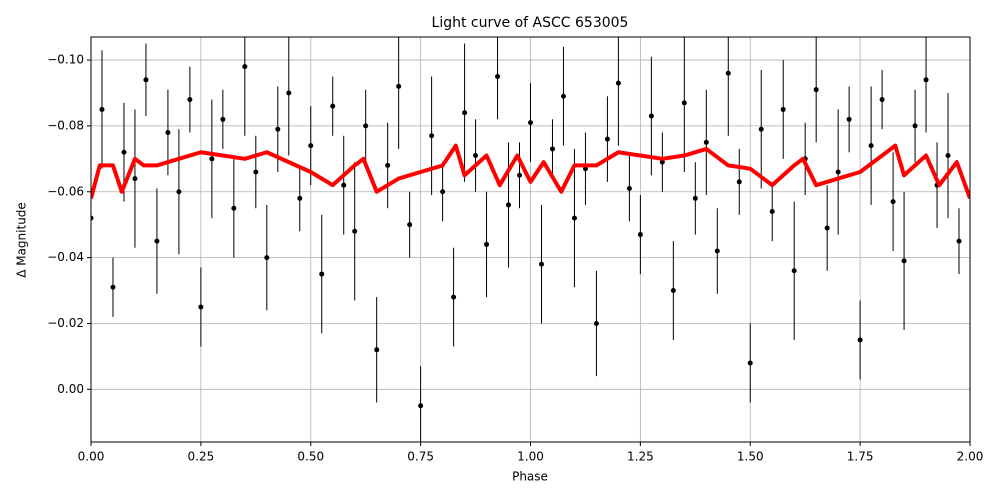 The width and height of the screenshot is (1000, 504). What do you see at coordinates (530, 457) in the screenshot?
I see `x-tick-label: 1.00` at bounding box center [530, 457].